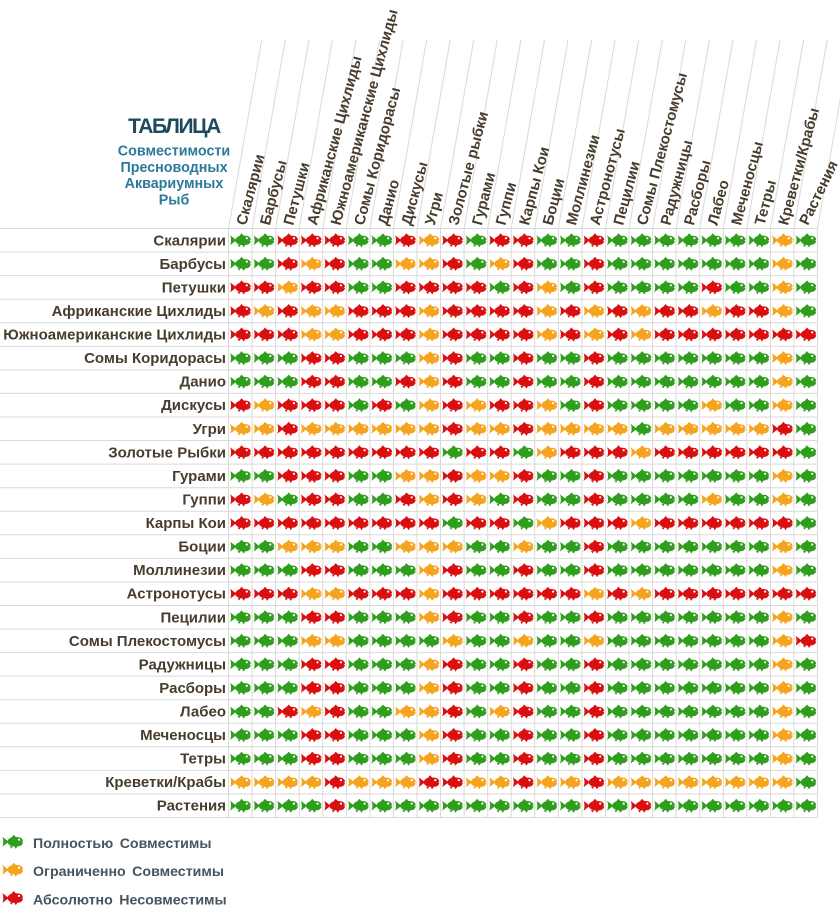 The image size is (840, 918). Describe the element at coordinates (182, 664) in the screenshot. I see `svg-text: Радужницы` at that location.